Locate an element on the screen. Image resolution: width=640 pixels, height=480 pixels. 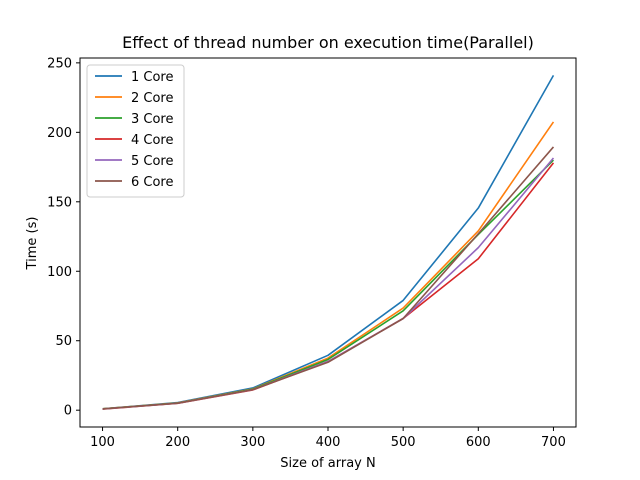
y-tick-label: 200 is located at coordinates (59, 133).